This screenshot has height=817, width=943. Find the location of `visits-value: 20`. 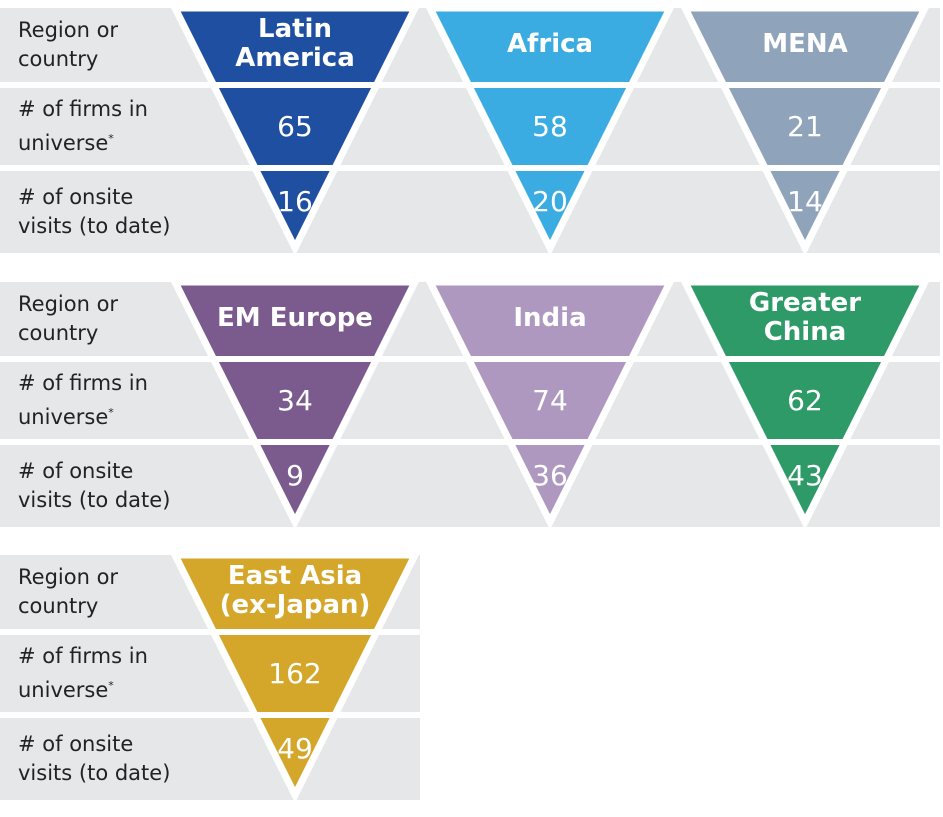

visits-value: 20 is located at coordinates (550, 201).